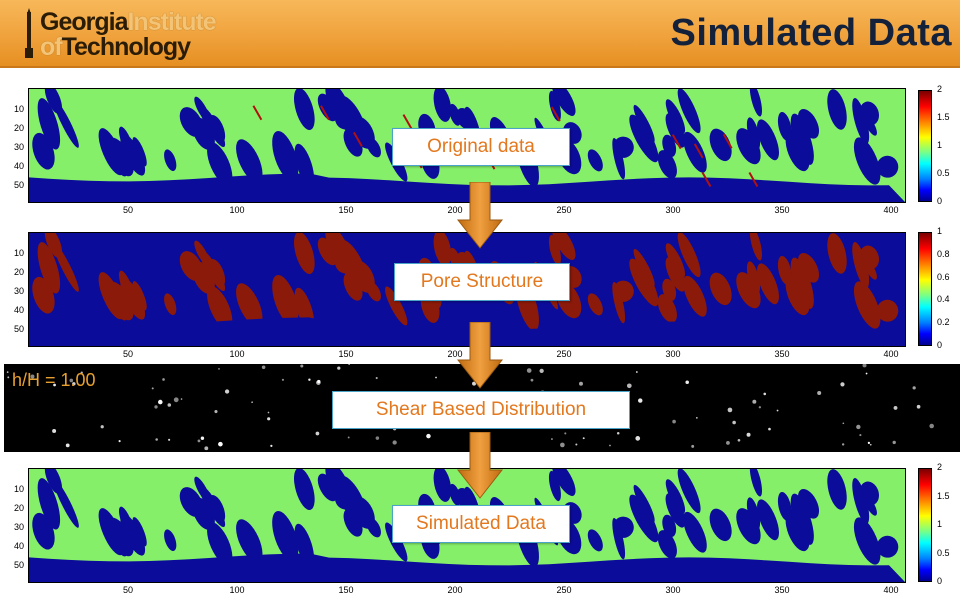 Image resolution: width=960 pixels, height=600 pixels. Describe the element at coordinates (481, 147) in the screenshot. I see `original-data-label: Original data` at that location.